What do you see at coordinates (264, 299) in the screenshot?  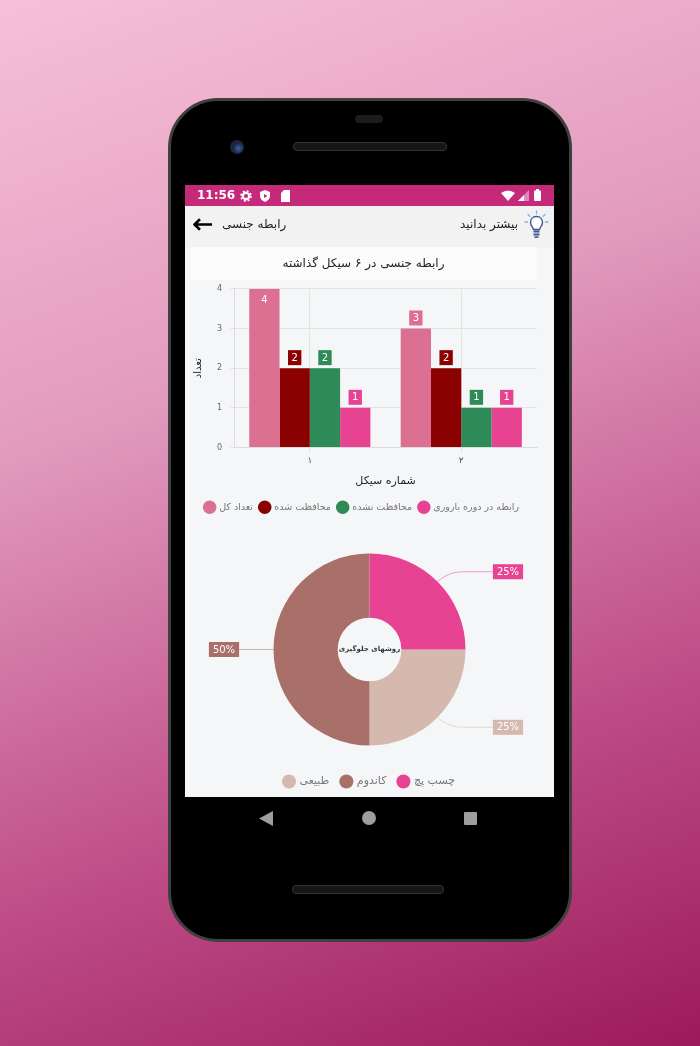 I see `data-label: 4` at bounding box center [264, 299].